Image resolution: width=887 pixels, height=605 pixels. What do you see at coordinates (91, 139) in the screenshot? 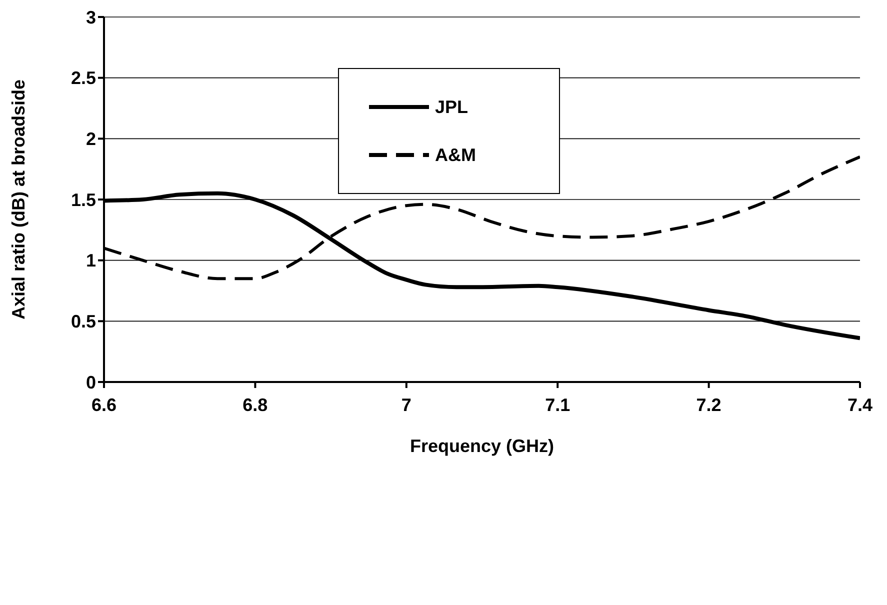
I see `y-tick-label: 2` at bounding box center [91, 139].